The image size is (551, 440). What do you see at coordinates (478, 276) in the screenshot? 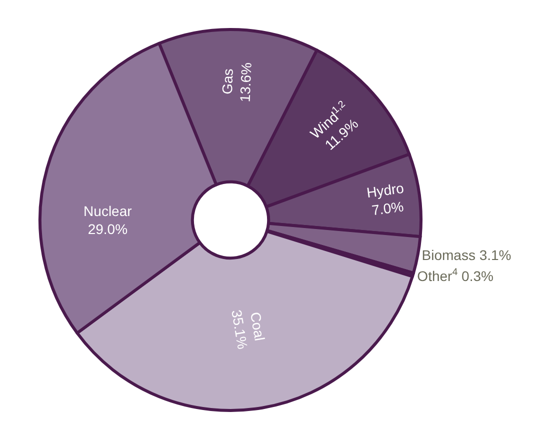
I see `data-label: 0.3%` at bounding box center [478, 276].